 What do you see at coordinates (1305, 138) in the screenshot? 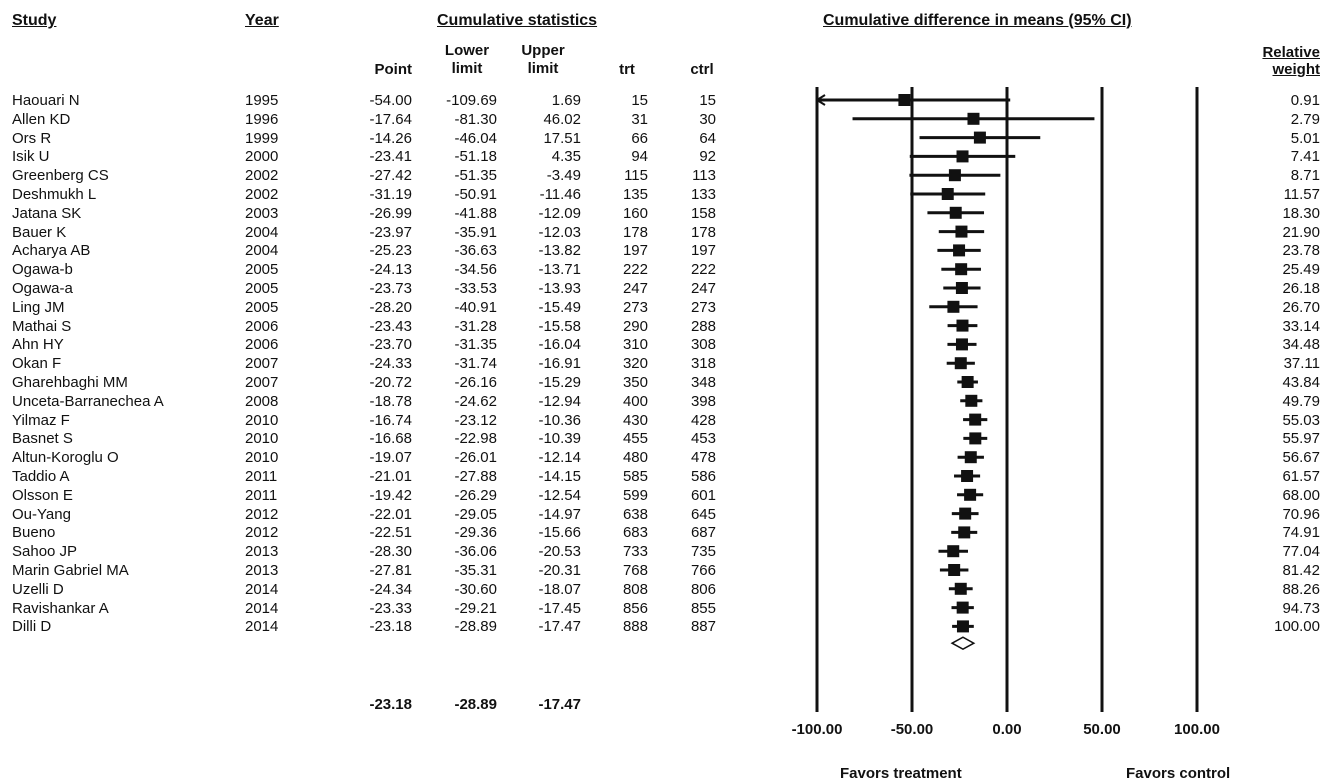
I see `row-relative-weight: 5.01` at bounding box center [1305, 138].